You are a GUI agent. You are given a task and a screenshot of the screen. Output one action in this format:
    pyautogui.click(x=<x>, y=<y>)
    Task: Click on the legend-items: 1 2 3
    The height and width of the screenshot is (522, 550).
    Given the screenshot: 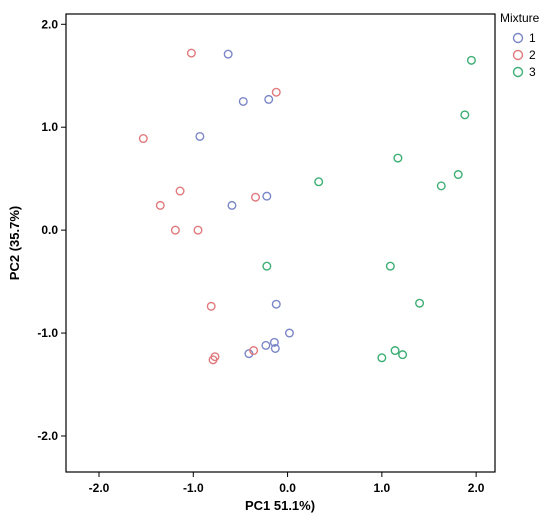 What is the action you would take?
    pyautogui.click(x=524, y=55)
    